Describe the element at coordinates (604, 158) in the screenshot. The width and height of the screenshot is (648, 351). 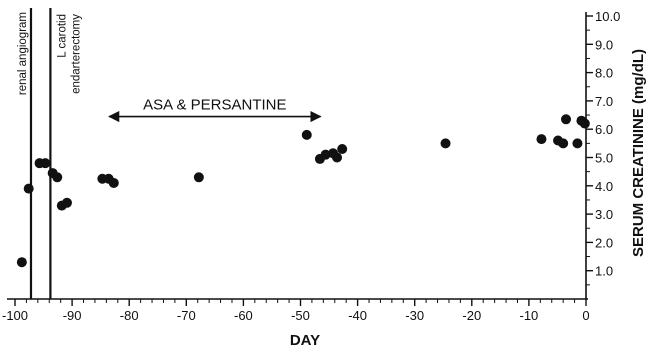
I see `y-tick-label: 5.0` at that location.